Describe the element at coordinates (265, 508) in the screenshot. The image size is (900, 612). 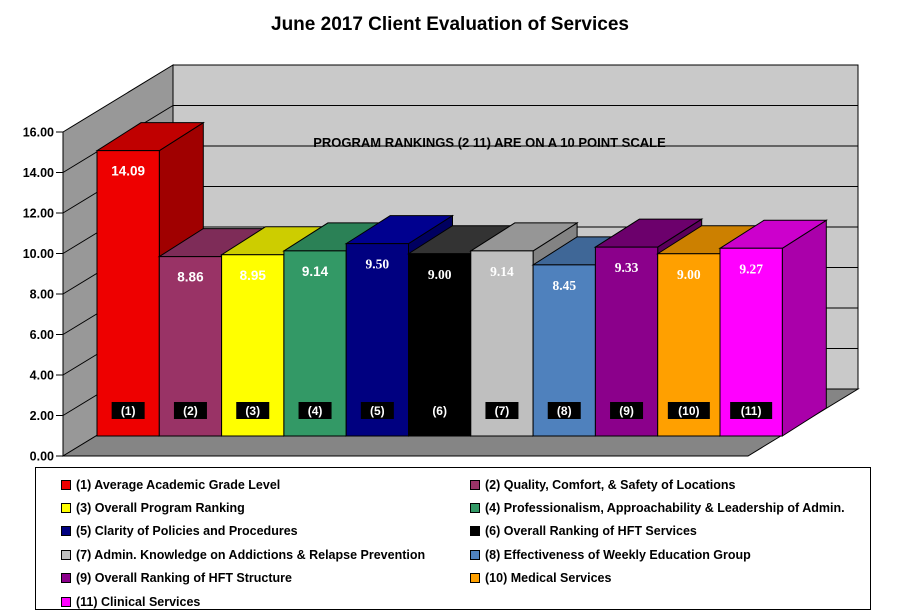
I see `legend-item-3: (3) Overall Program Ranking` at that location.